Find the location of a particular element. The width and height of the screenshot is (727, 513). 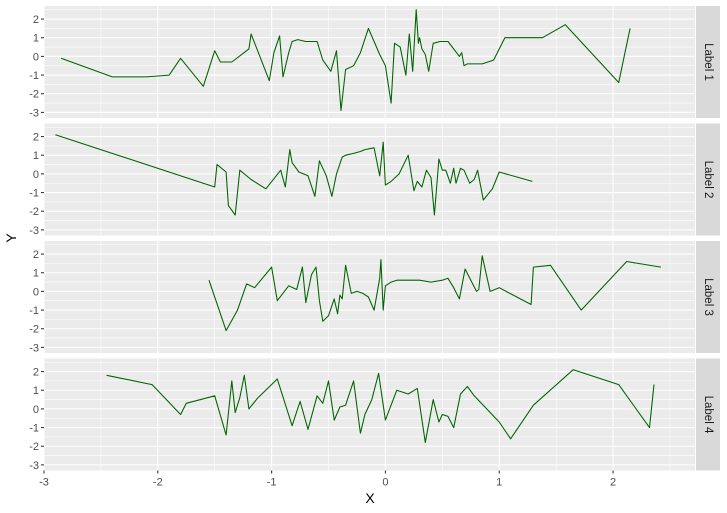

x-tick-label: 1 is located at coordinates (499, 483).